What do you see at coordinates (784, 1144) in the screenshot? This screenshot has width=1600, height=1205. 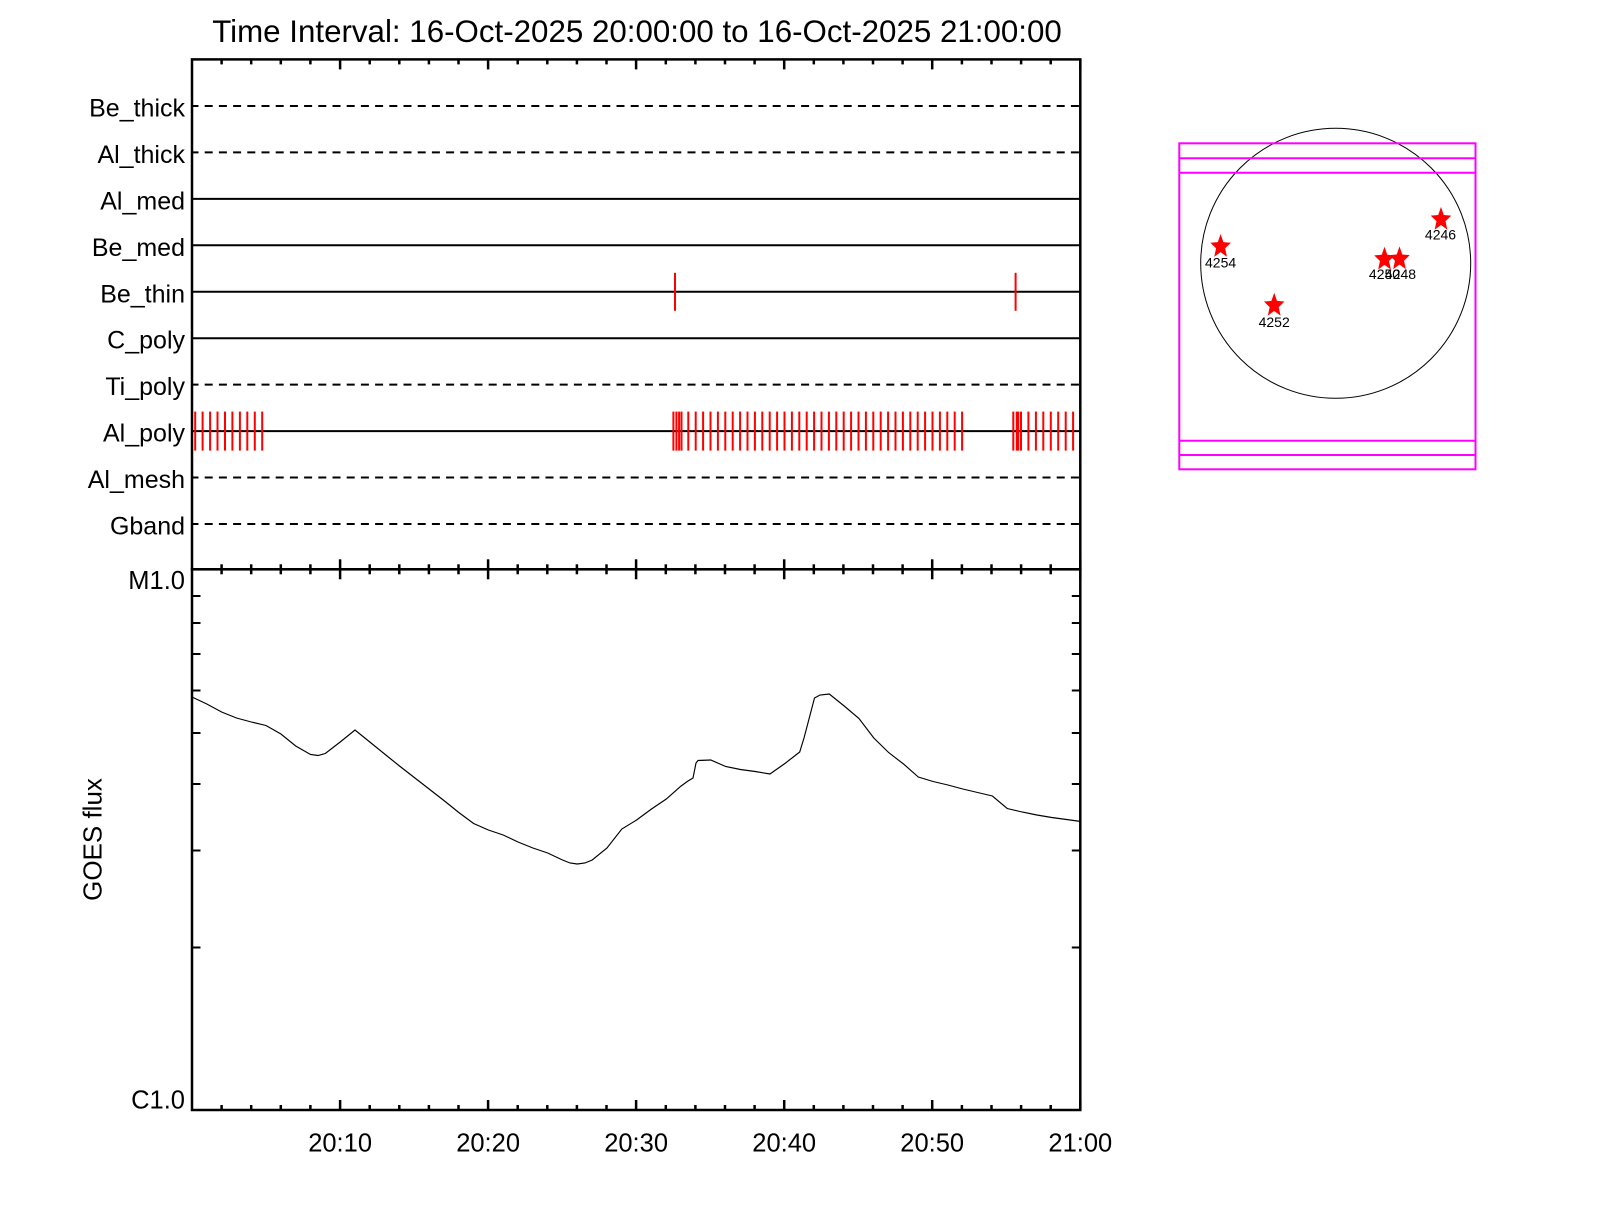 I see `svg-text: 20:40` at bounding box center [784, 1144].